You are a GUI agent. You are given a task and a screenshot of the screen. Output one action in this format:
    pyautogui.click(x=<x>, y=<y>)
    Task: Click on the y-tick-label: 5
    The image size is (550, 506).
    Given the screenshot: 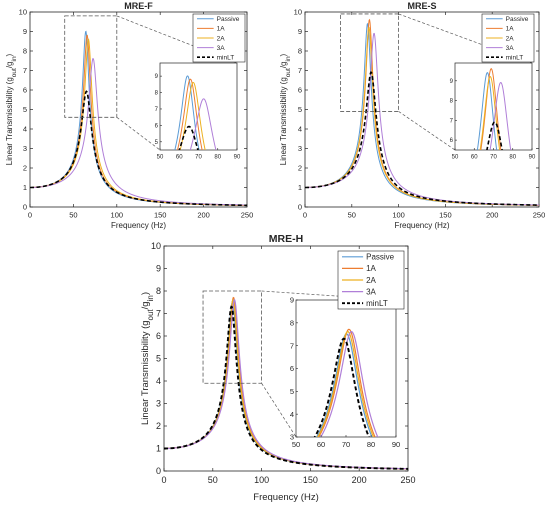 What is the action you would take?
    pyautogui.click(x=158, y=359)
    